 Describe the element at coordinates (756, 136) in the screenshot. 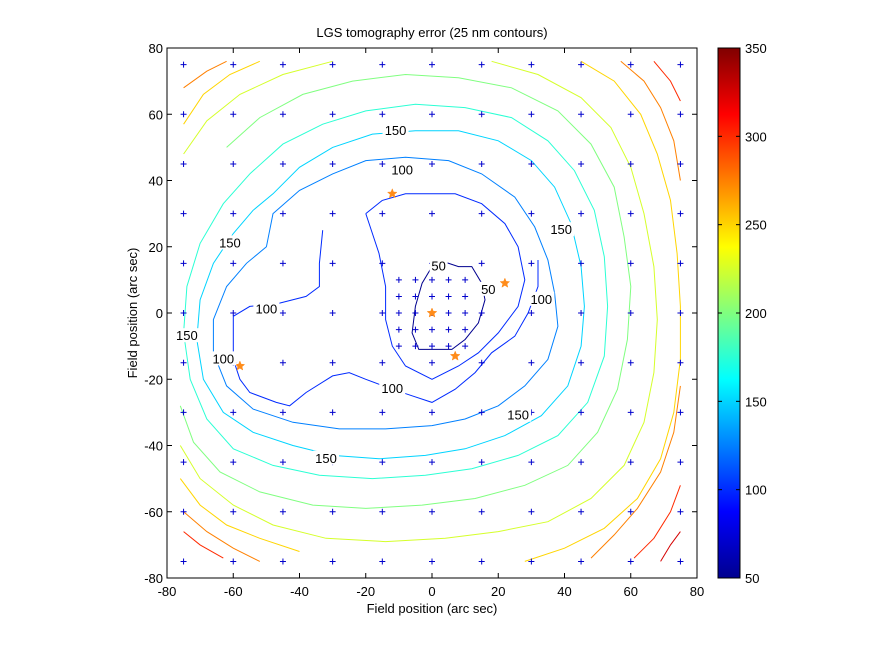

I see `colorbar-tick-label: 300` at that location.